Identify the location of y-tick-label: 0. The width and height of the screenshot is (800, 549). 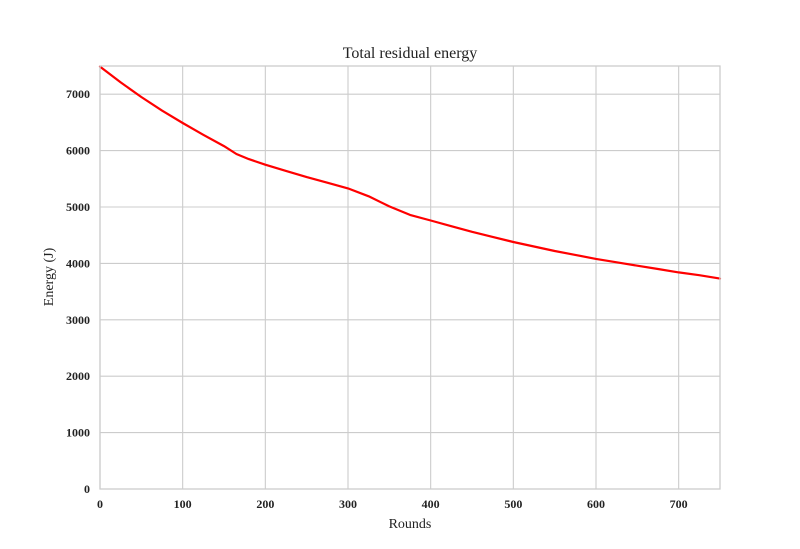
(87, 489).